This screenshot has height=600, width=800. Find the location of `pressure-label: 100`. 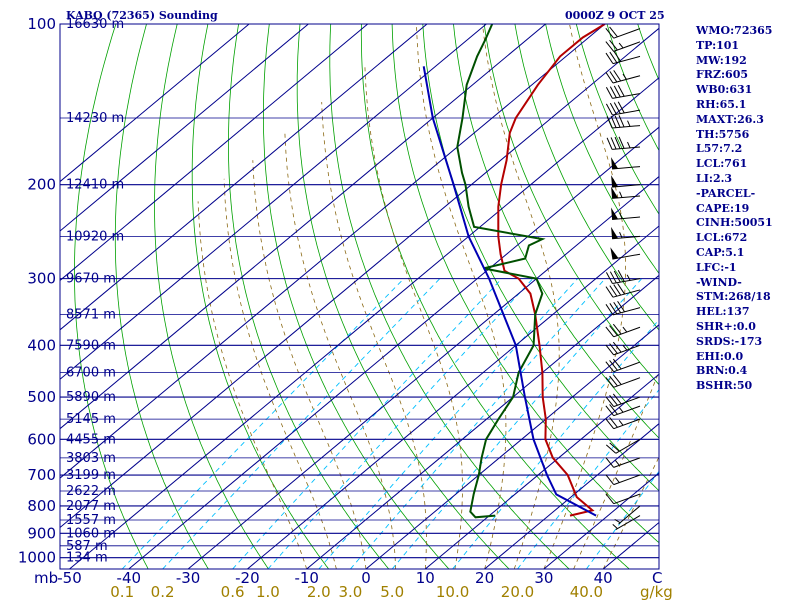

pressure-label: 100 is located at coordinates (41, 24).